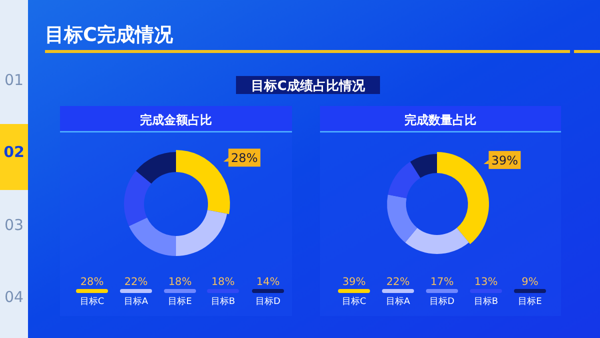 This screenshot has width=600, height=338. Describe the element at coordinates (14, 80) in the screenshot. I see `text: 01` at that location.